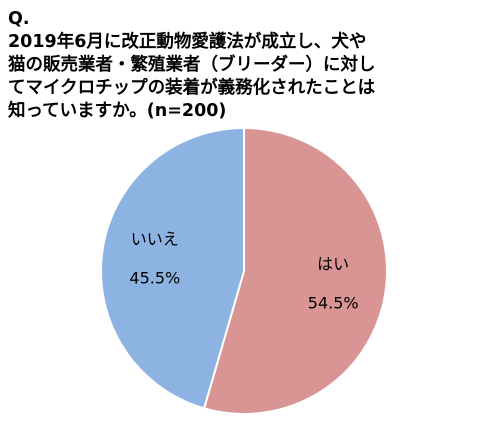 This screenshot has width=488, height=436. I want to click on chart-title-line-2: 猫の販売業者・繁殖業者（ブリーダー）に対し, so click(243, 65).